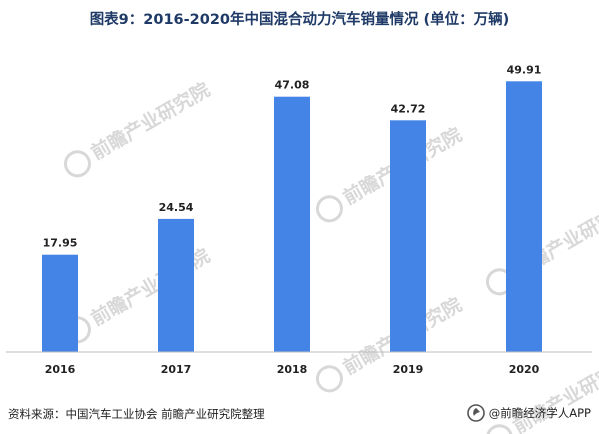 This screenshot has height=434, width=599. I want to click on bar-value-label-2020: 49.91, so click(524, 69).